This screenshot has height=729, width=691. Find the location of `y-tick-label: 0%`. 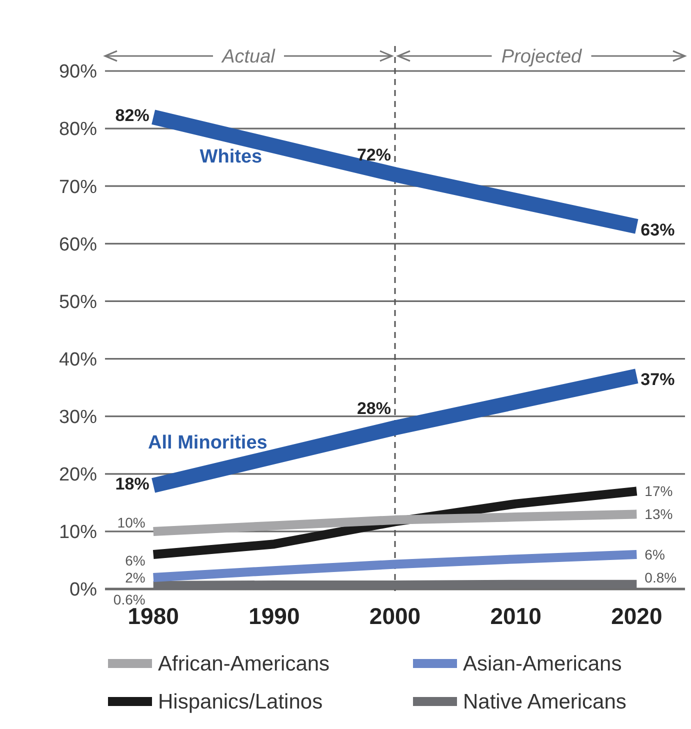

y-tick-label: 0% is located at coordinates (84, 590).